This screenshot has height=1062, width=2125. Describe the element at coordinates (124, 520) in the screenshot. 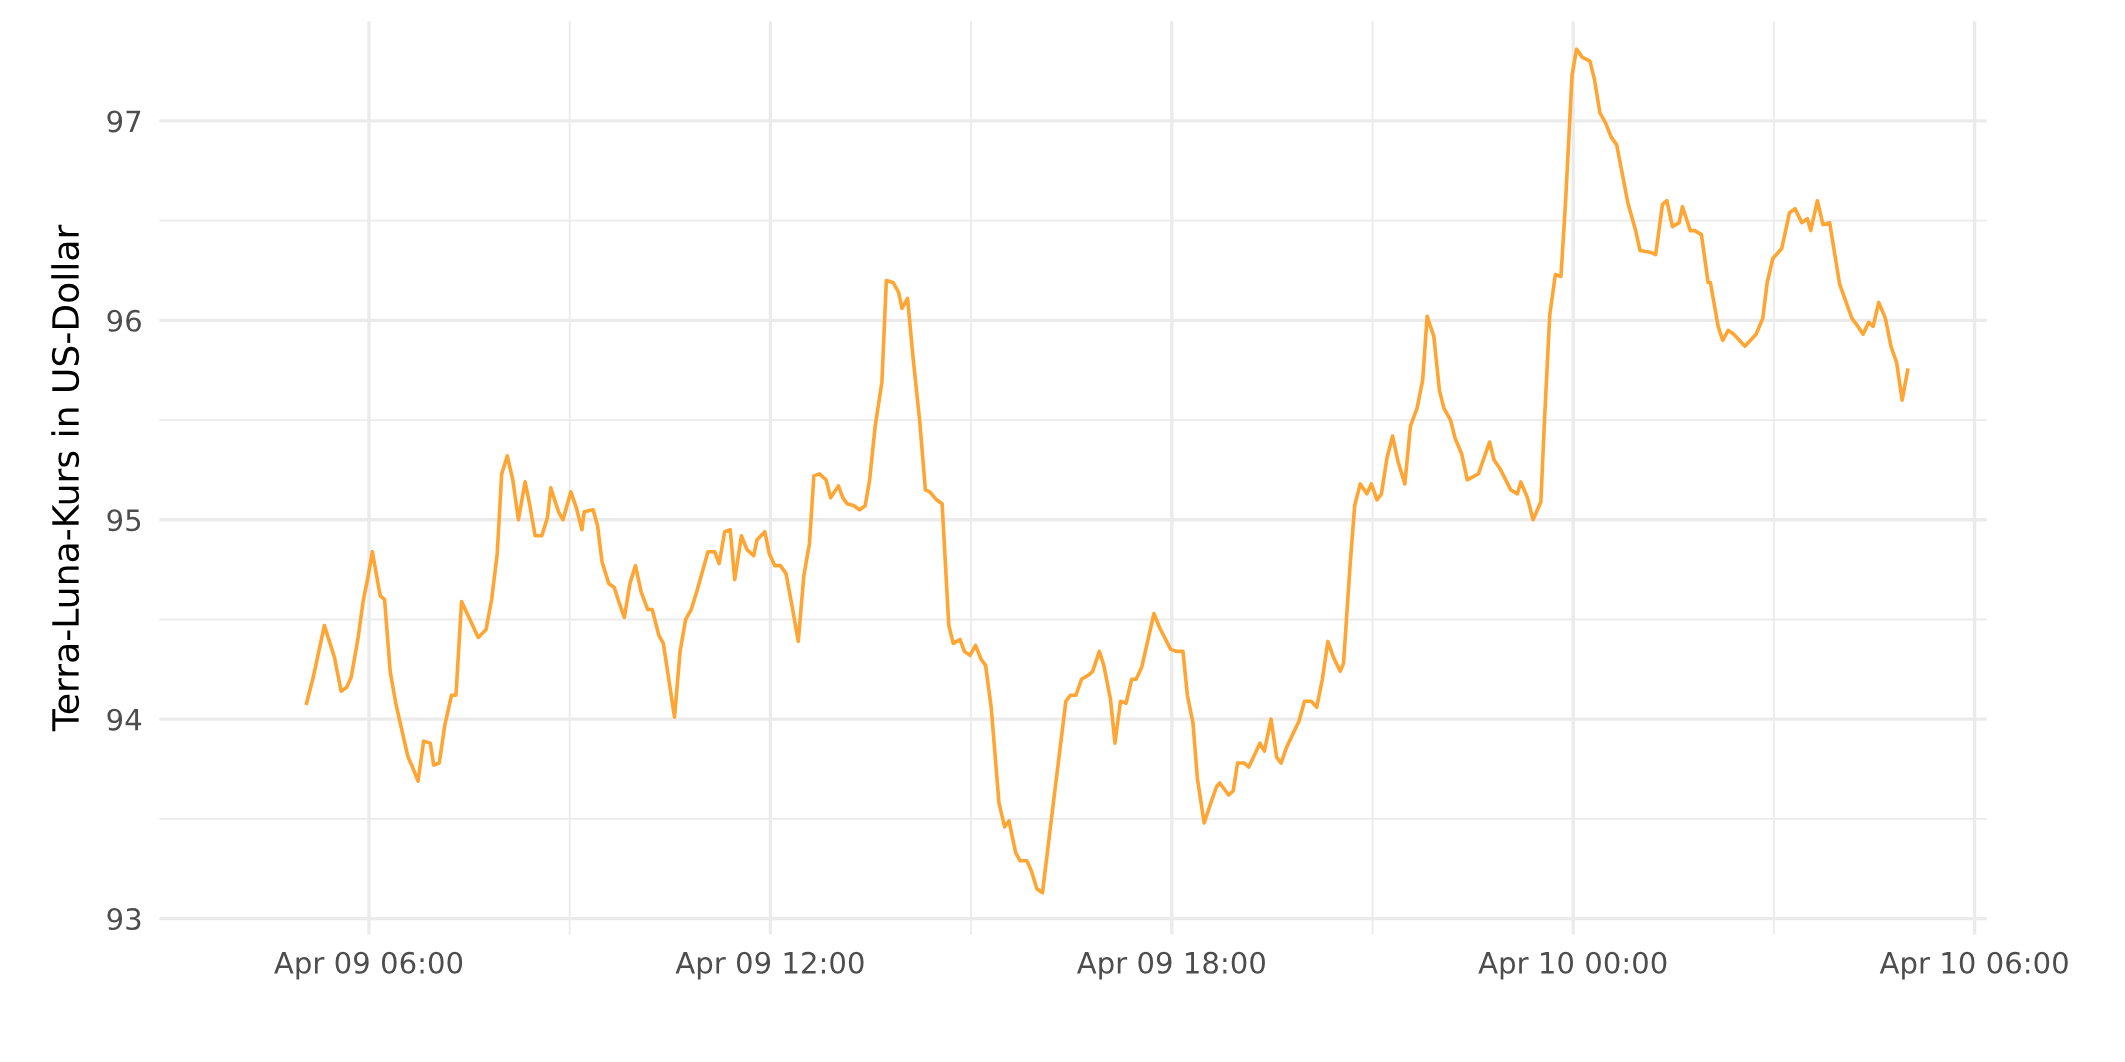

I see `y-tick-label: 95` at that location.